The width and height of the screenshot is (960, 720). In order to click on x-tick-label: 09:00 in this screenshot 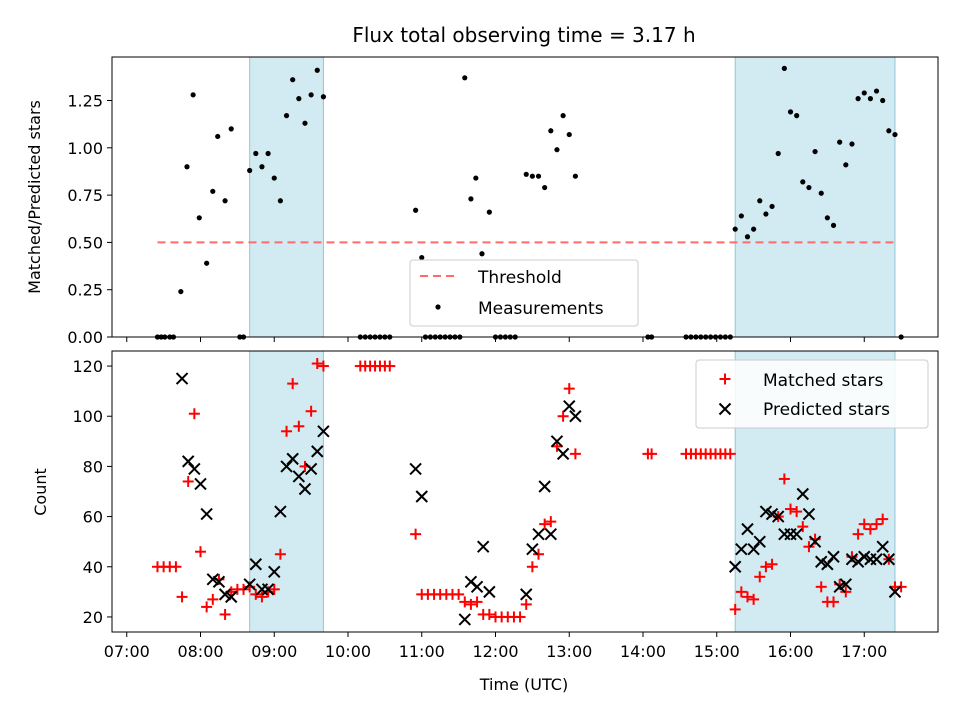, I will do `click(274, 651)`.